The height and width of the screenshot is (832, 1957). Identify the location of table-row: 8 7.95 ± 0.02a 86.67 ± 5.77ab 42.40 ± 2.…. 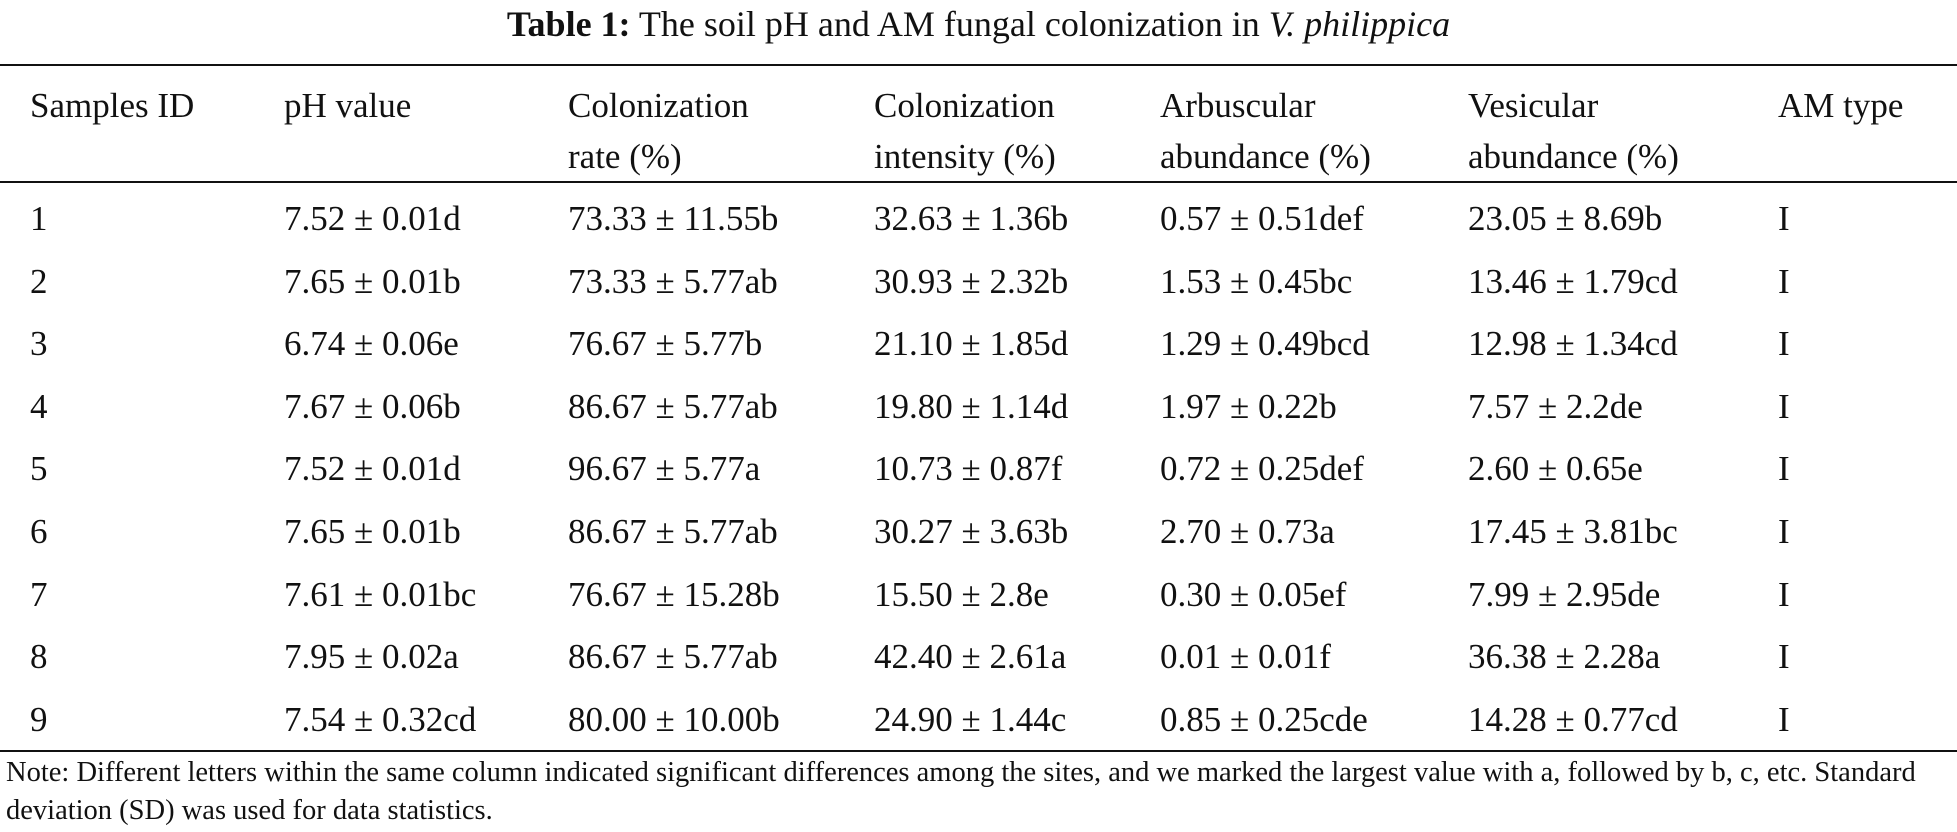
(978, 657).